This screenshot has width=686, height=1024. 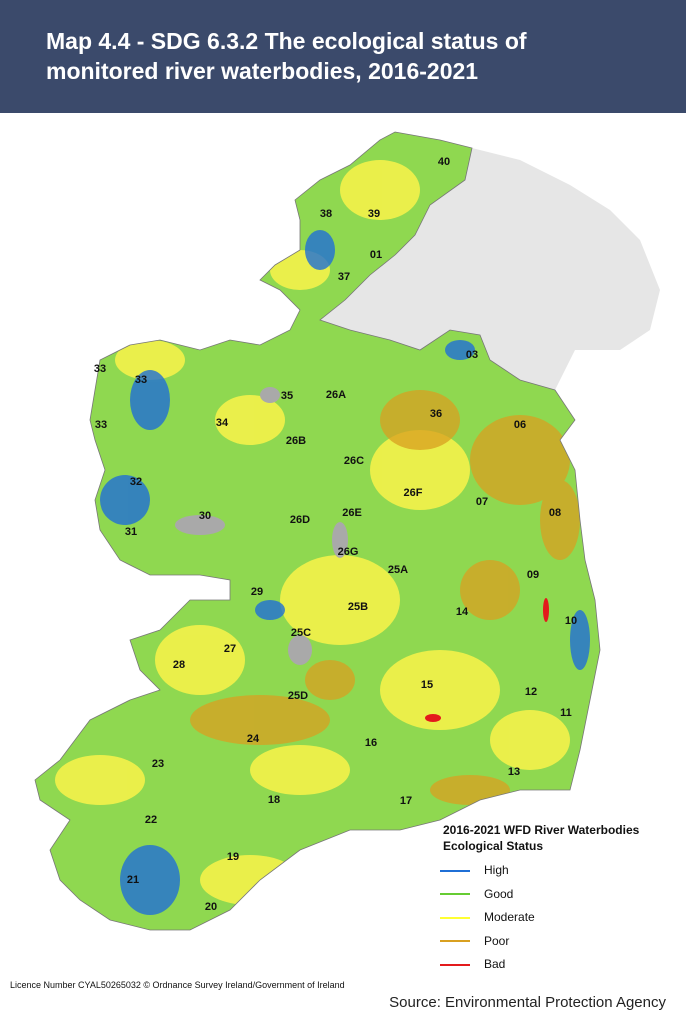 What do you see at coordinates (151, 820) in the screenshot?
I see `catchment-label: 22` at bounding box center [151, 820].